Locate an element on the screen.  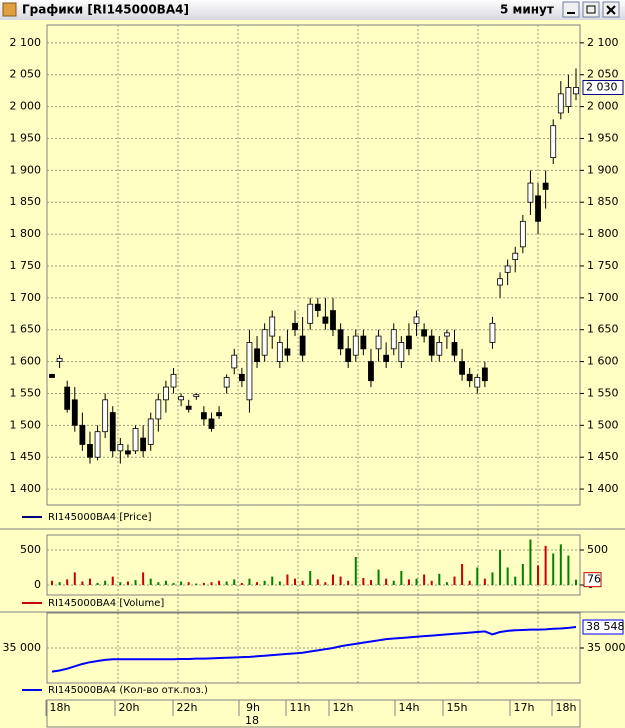
y-tick-label-right: 1 400 is located at coordinates (603, 488).